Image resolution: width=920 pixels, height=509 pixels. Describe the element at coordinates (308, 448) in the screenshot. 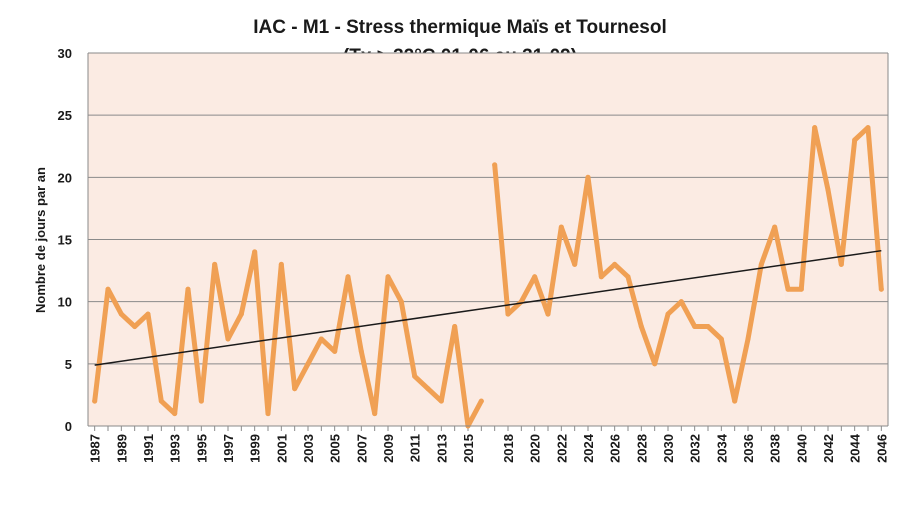

I see `x-tick-label: 2003` at that location.